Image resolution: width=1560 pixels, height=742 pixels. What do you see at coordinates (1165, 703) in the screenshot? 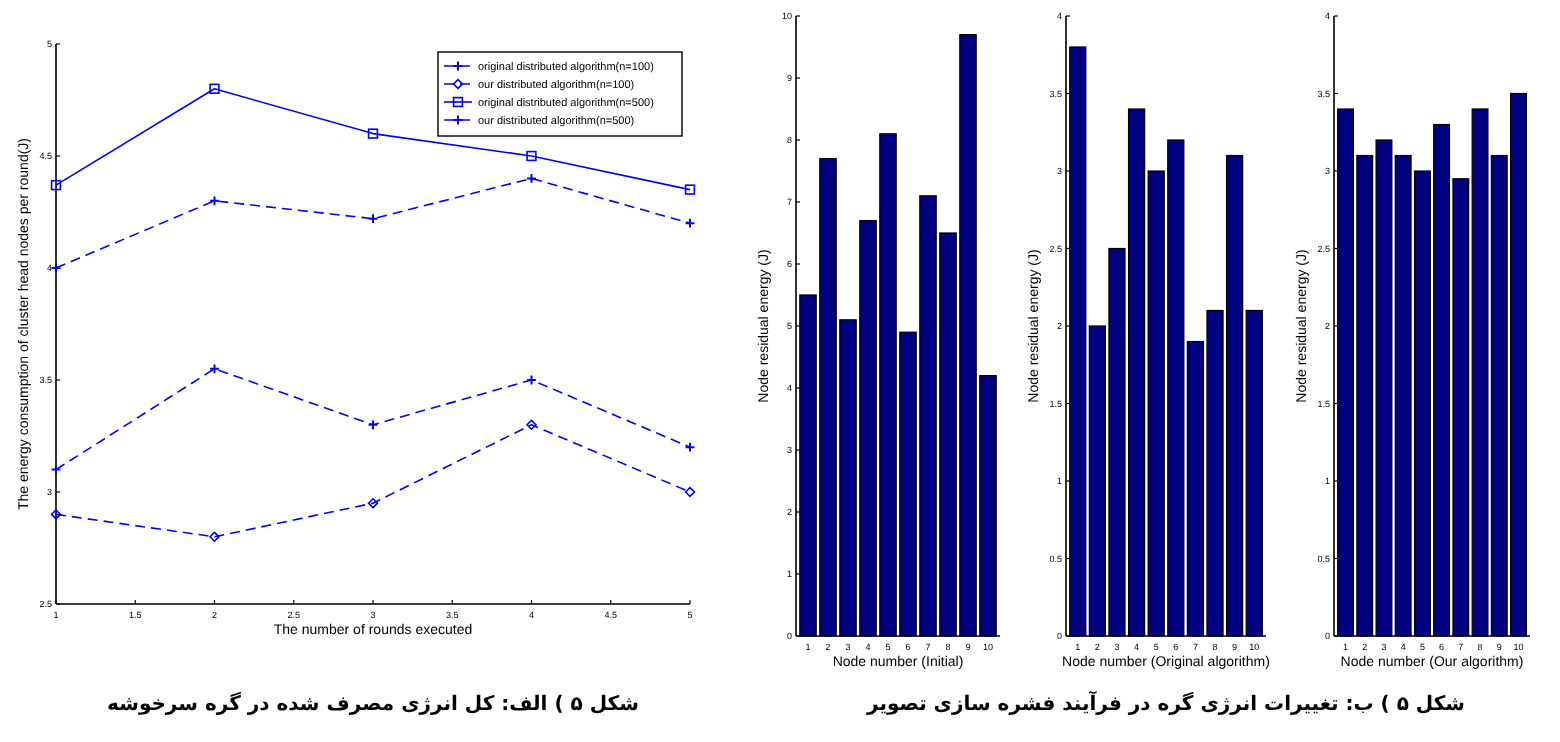
I see `text: شکل ۵ ) ب: تغییرات انرژی گره در فرآیند فشره سازی تصویر` at bounding box center [1165, 703].